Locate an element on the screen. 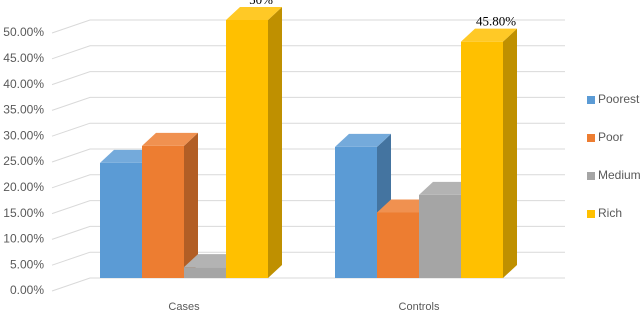 Image resolution: width=644 pixels, height=315 pixels. y-tick-label: 35.00% is located at coordinates (23, 110).